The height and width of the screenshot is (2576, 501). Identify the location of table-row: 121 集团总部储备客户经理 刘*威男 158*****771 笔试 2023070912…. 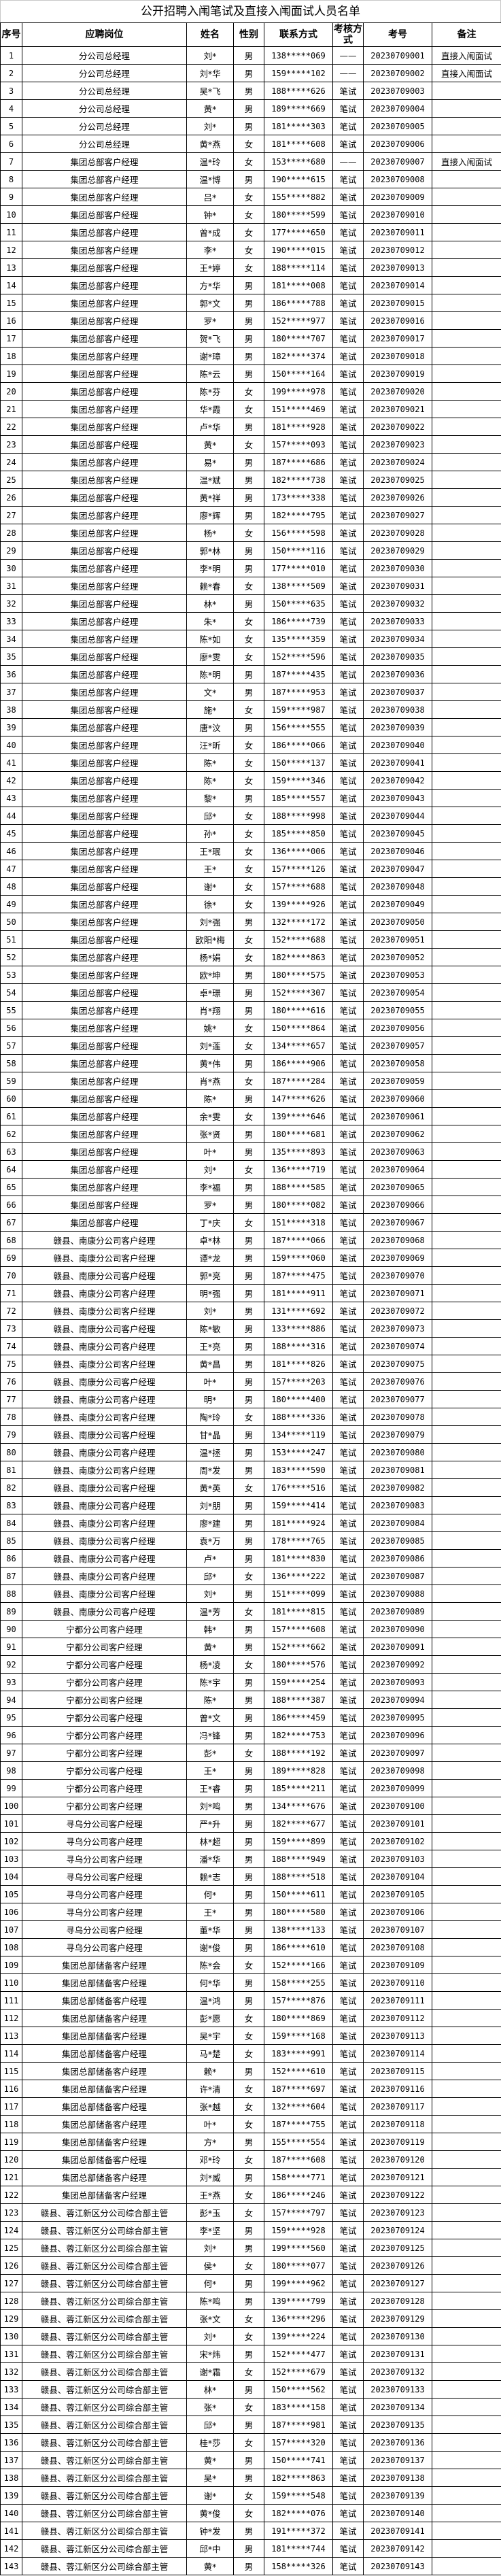
(250, 2177).